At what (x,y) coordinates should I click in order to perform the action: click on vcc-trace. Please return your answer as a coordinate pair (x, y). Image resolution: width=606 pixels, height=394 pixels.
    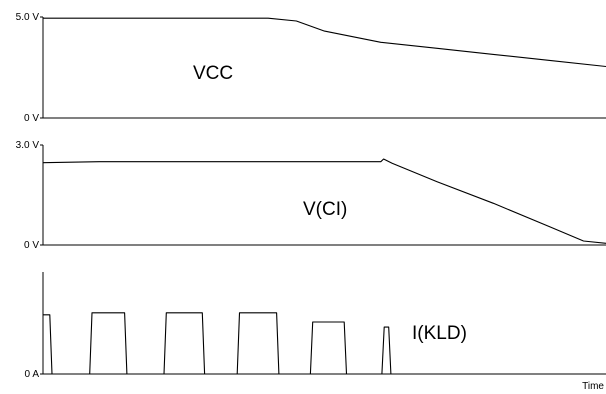
    Looking at the image, I should click on (324, 42).